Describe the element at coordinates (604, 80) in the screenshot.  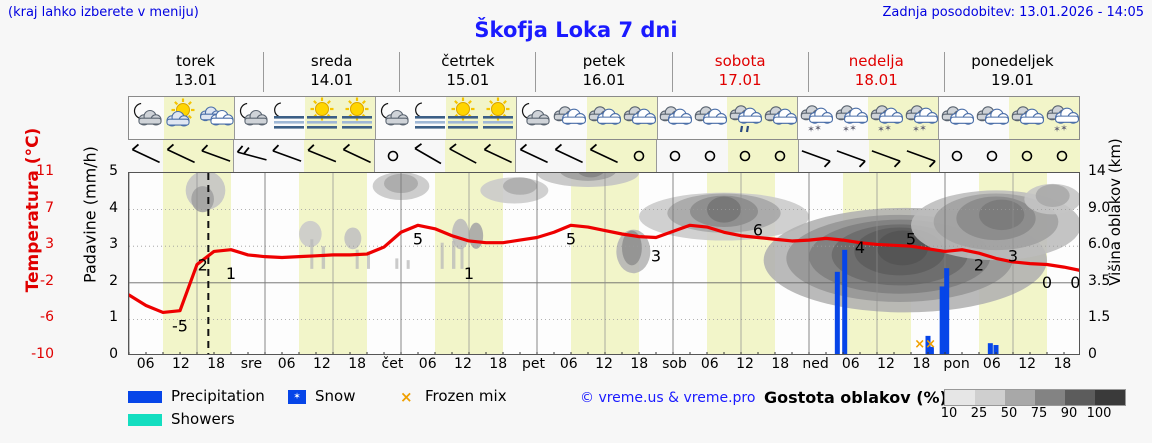
I see `day-date: 16.01` at that location.